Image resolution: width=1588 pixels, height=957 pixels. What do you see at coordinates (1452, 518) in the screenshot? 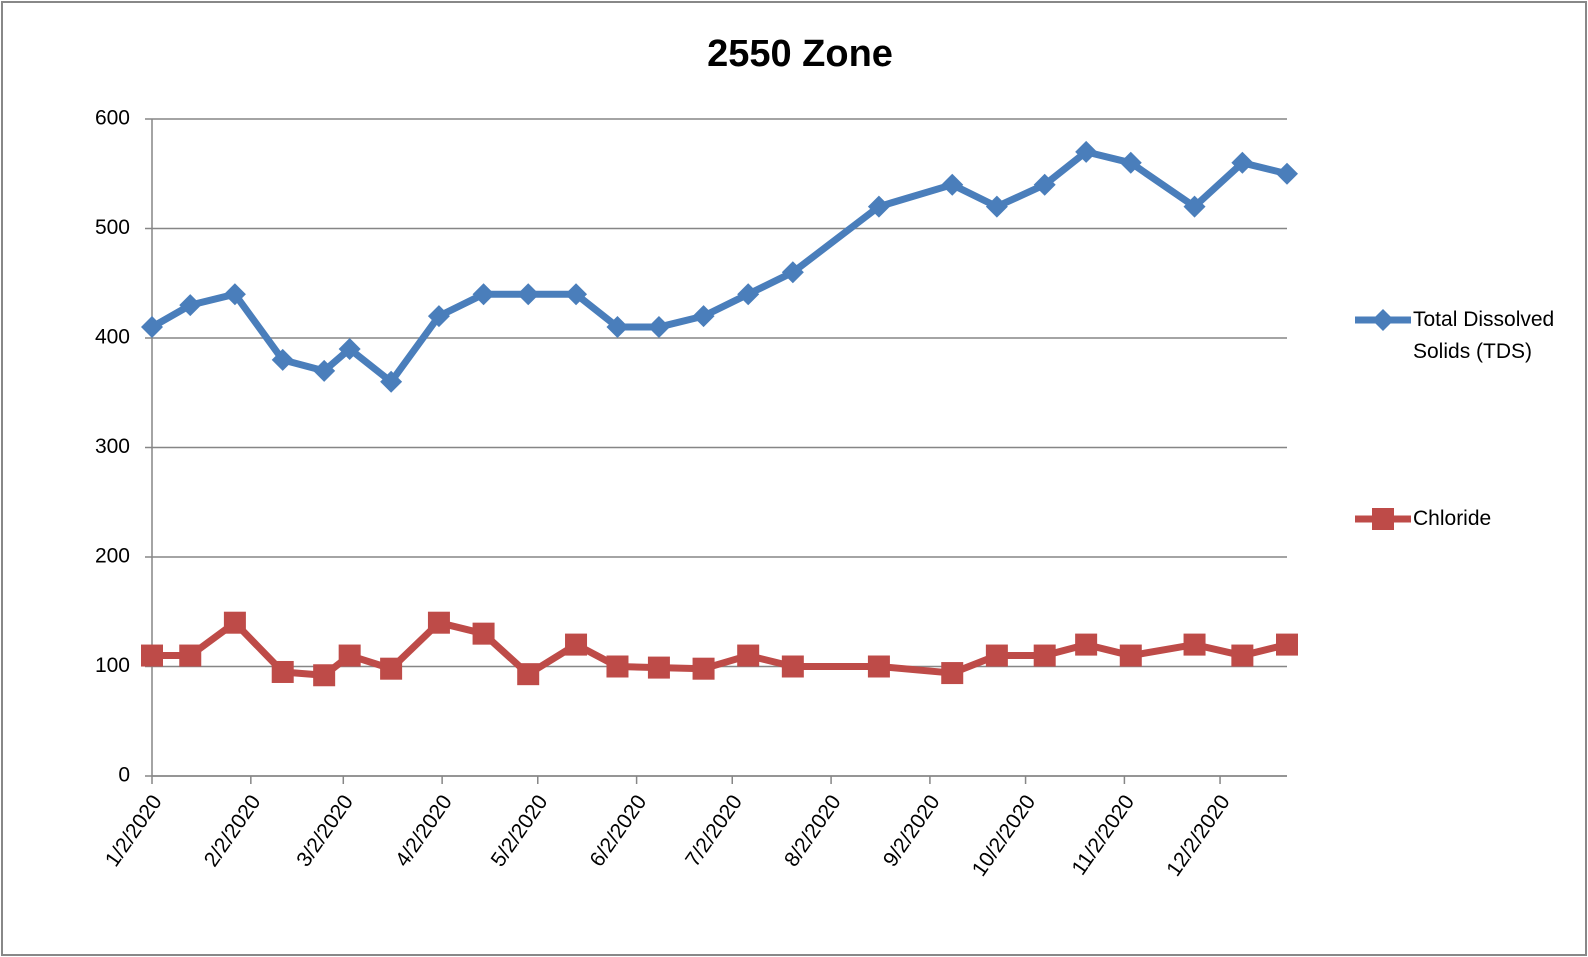
I see `legend-label: Chloride` at bounding box center [1452, 518].